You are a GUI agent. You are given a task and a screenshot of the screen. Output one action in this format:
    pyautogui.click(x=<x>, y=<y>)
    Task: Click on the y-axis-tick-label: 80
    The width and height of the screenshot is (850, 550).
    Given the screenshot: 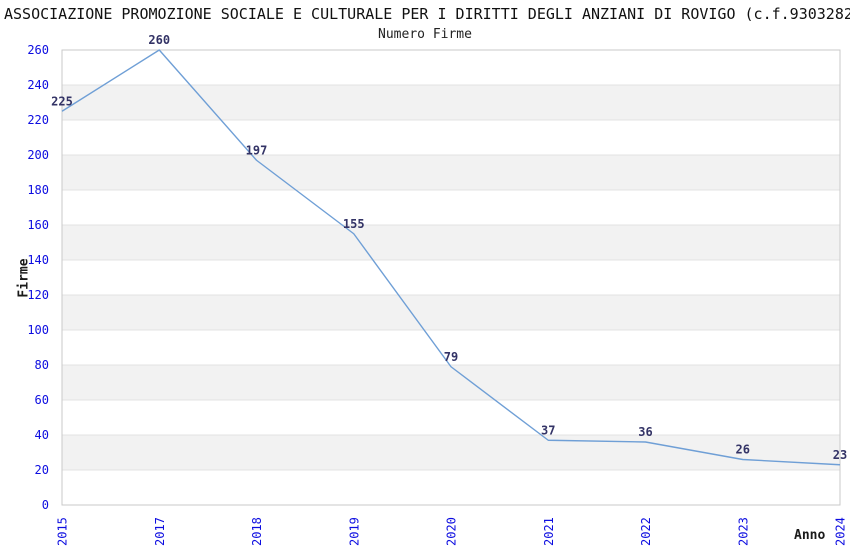 What is the action you would take?
    pyautogui.click(x=42, y=365)
    